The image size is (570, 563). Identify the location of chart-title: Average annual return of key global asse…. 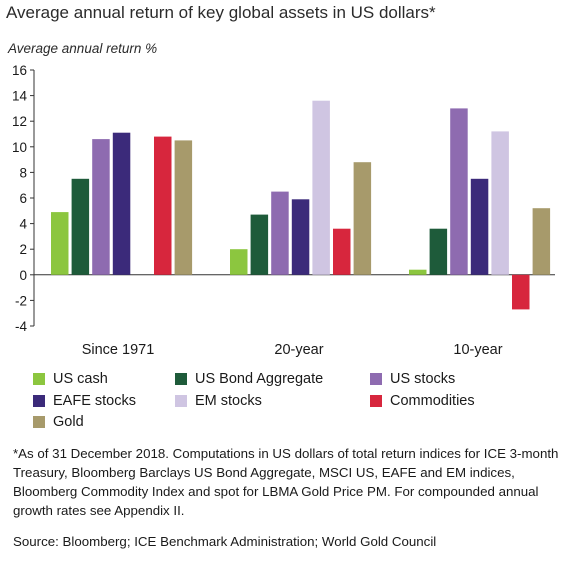
(221, 12).